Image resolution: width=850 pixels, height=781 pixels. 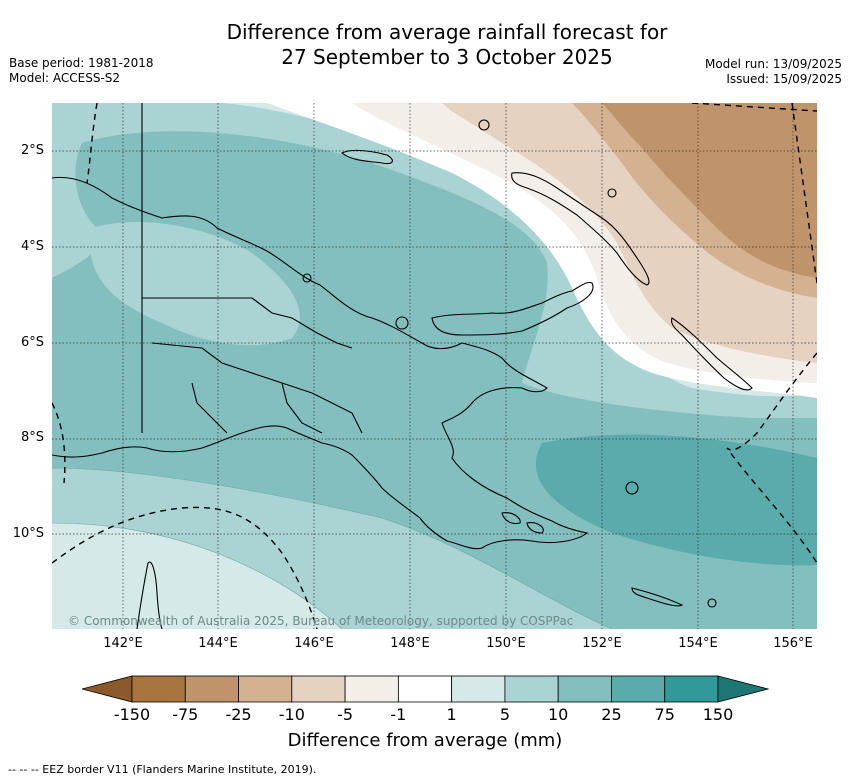 I want to click on colorbar, so click(x=426, y=689).